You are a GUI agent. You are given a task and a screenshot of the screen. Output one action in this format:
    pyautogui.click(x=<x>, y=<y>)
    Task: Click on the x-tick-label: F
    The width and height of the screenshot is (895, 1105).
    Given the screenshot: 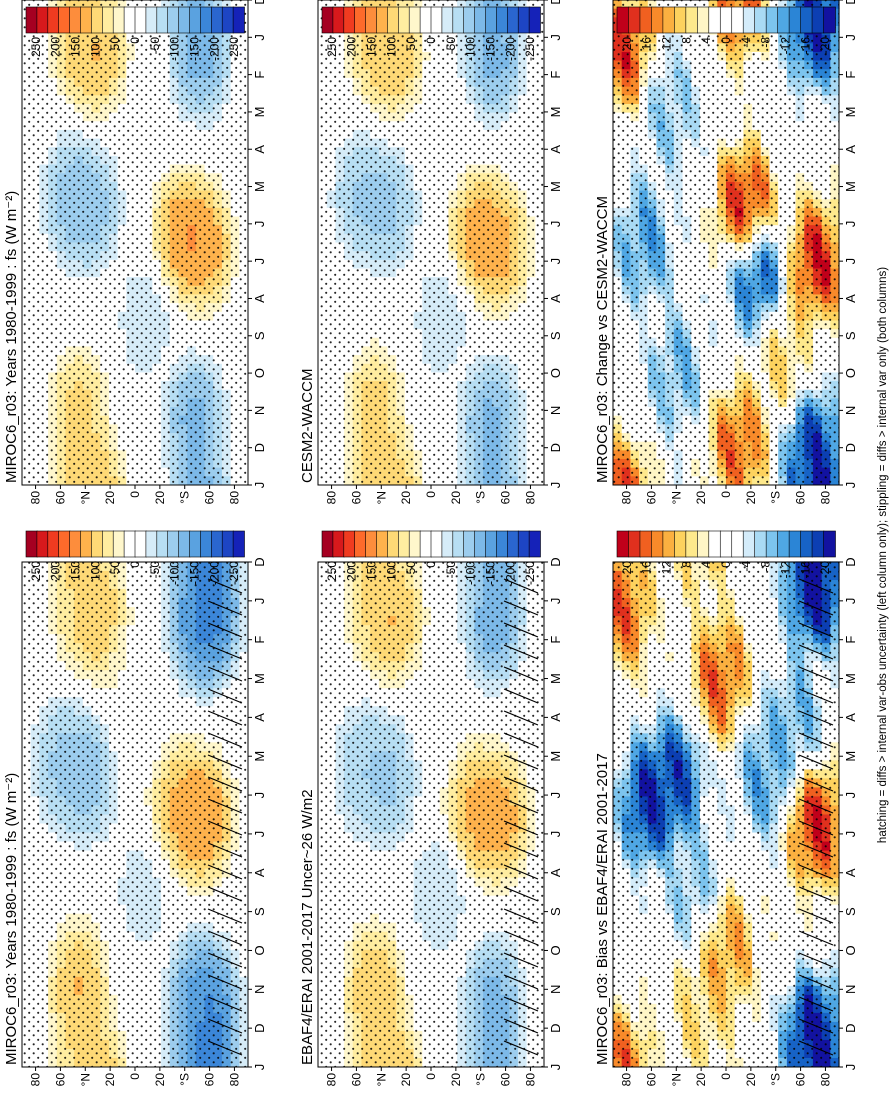 What is the action you would take?
    pyautogui.click(x=259, y=640)
    